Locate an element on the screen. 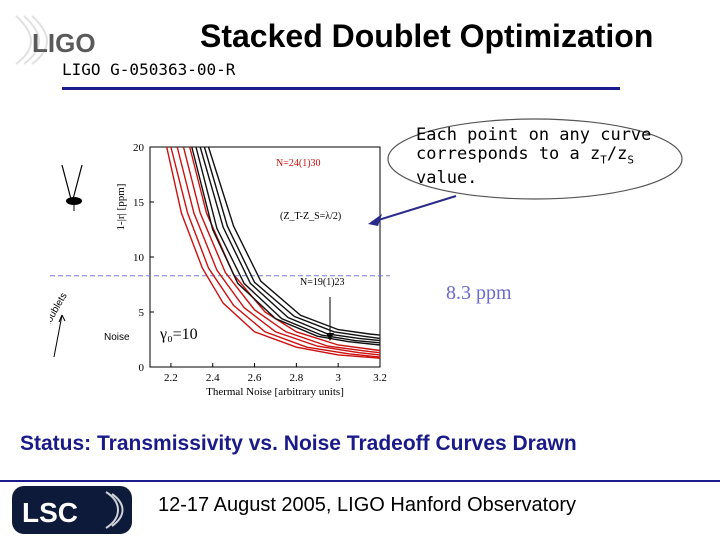 This screenshot has height=540, width=720. annotation-n24: N=24(1)30 is located at coordinates (298, 163).